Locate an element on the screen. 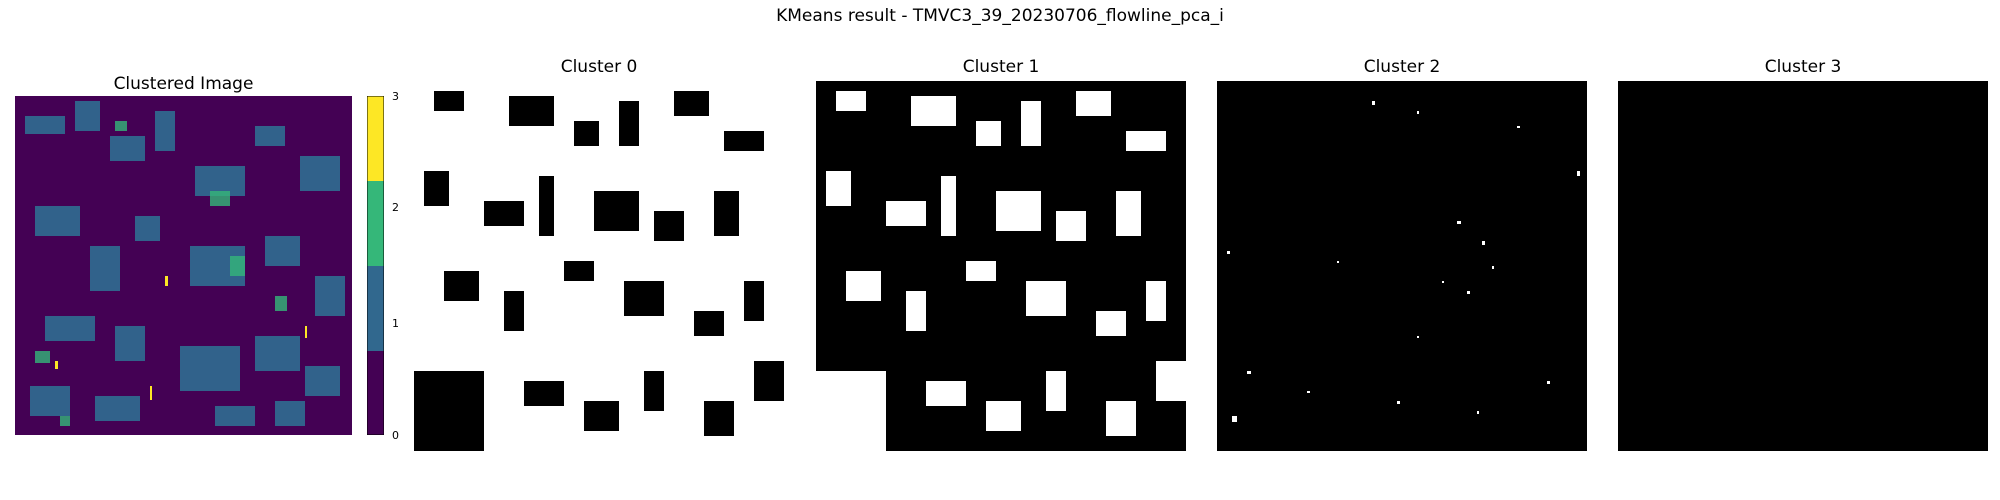 This screenshot has width=2000, height=500. cluster-3-title: Cluster 3 is located at coordinates (1803, 67).